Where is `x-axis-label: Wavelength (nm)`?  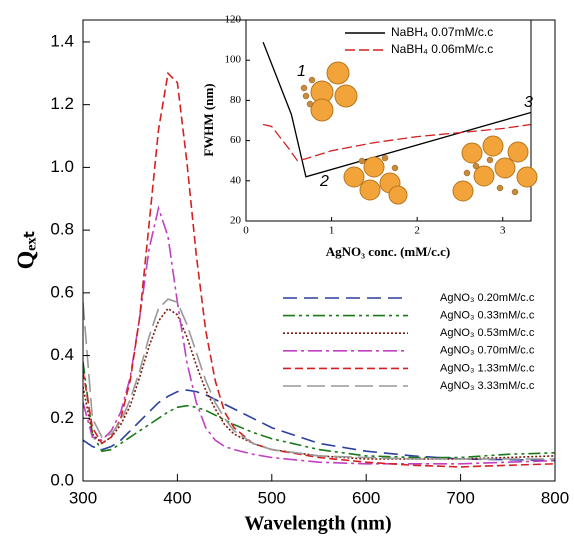
x-axis-label: Wavelength (nm) is located at coordinates (317, 524).